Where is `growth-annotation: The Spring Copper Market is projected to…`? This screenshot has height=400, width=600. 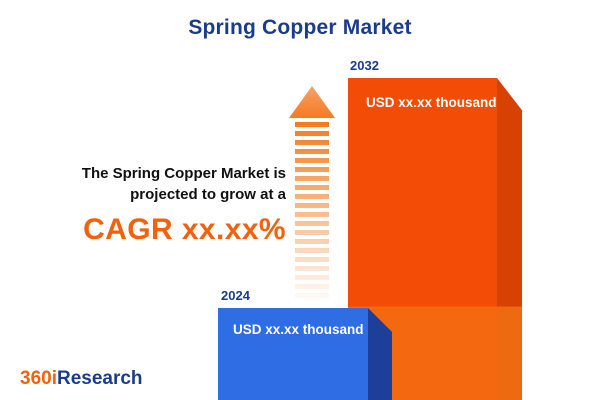 growth-annotation: The Spring Copper Market is projected to… is located at coordinates (162, 205).